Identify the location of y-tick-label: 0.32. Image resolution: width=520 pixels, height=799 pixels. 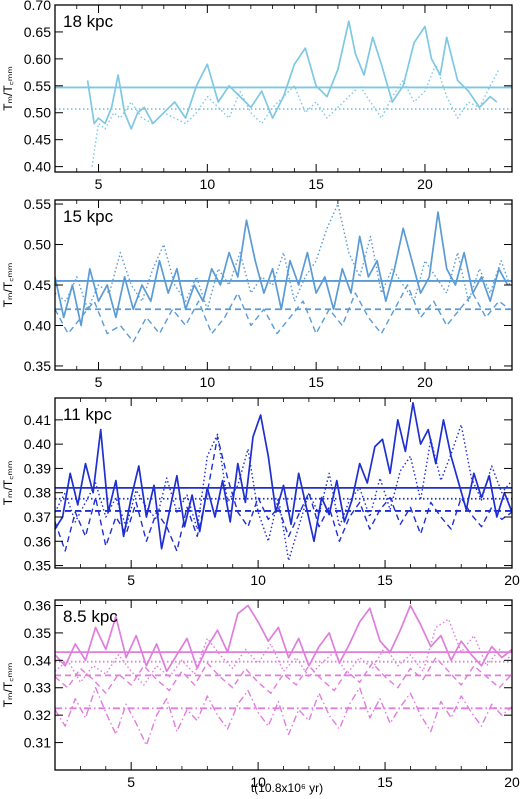
(37, 715).